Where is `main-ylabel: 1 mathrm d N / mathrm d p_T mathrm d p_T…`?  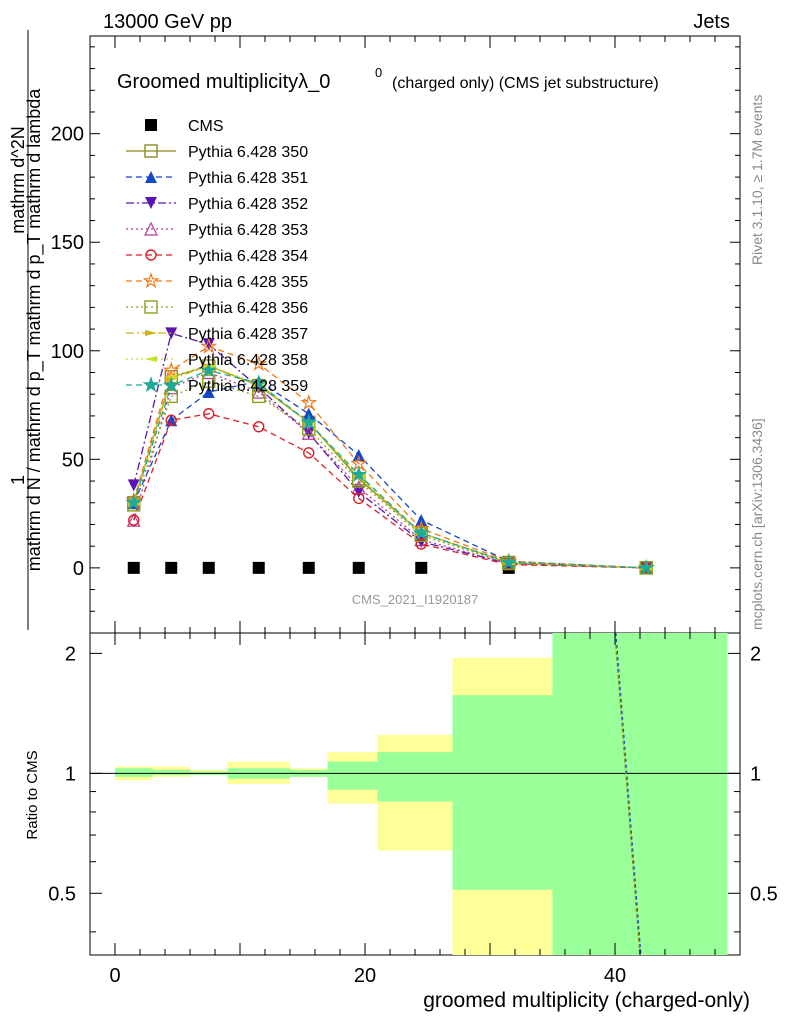 main-ylabel: 1 mathrm d N / mathrm d p_T mathrm d p_T… is located at coordinates (26, 330).